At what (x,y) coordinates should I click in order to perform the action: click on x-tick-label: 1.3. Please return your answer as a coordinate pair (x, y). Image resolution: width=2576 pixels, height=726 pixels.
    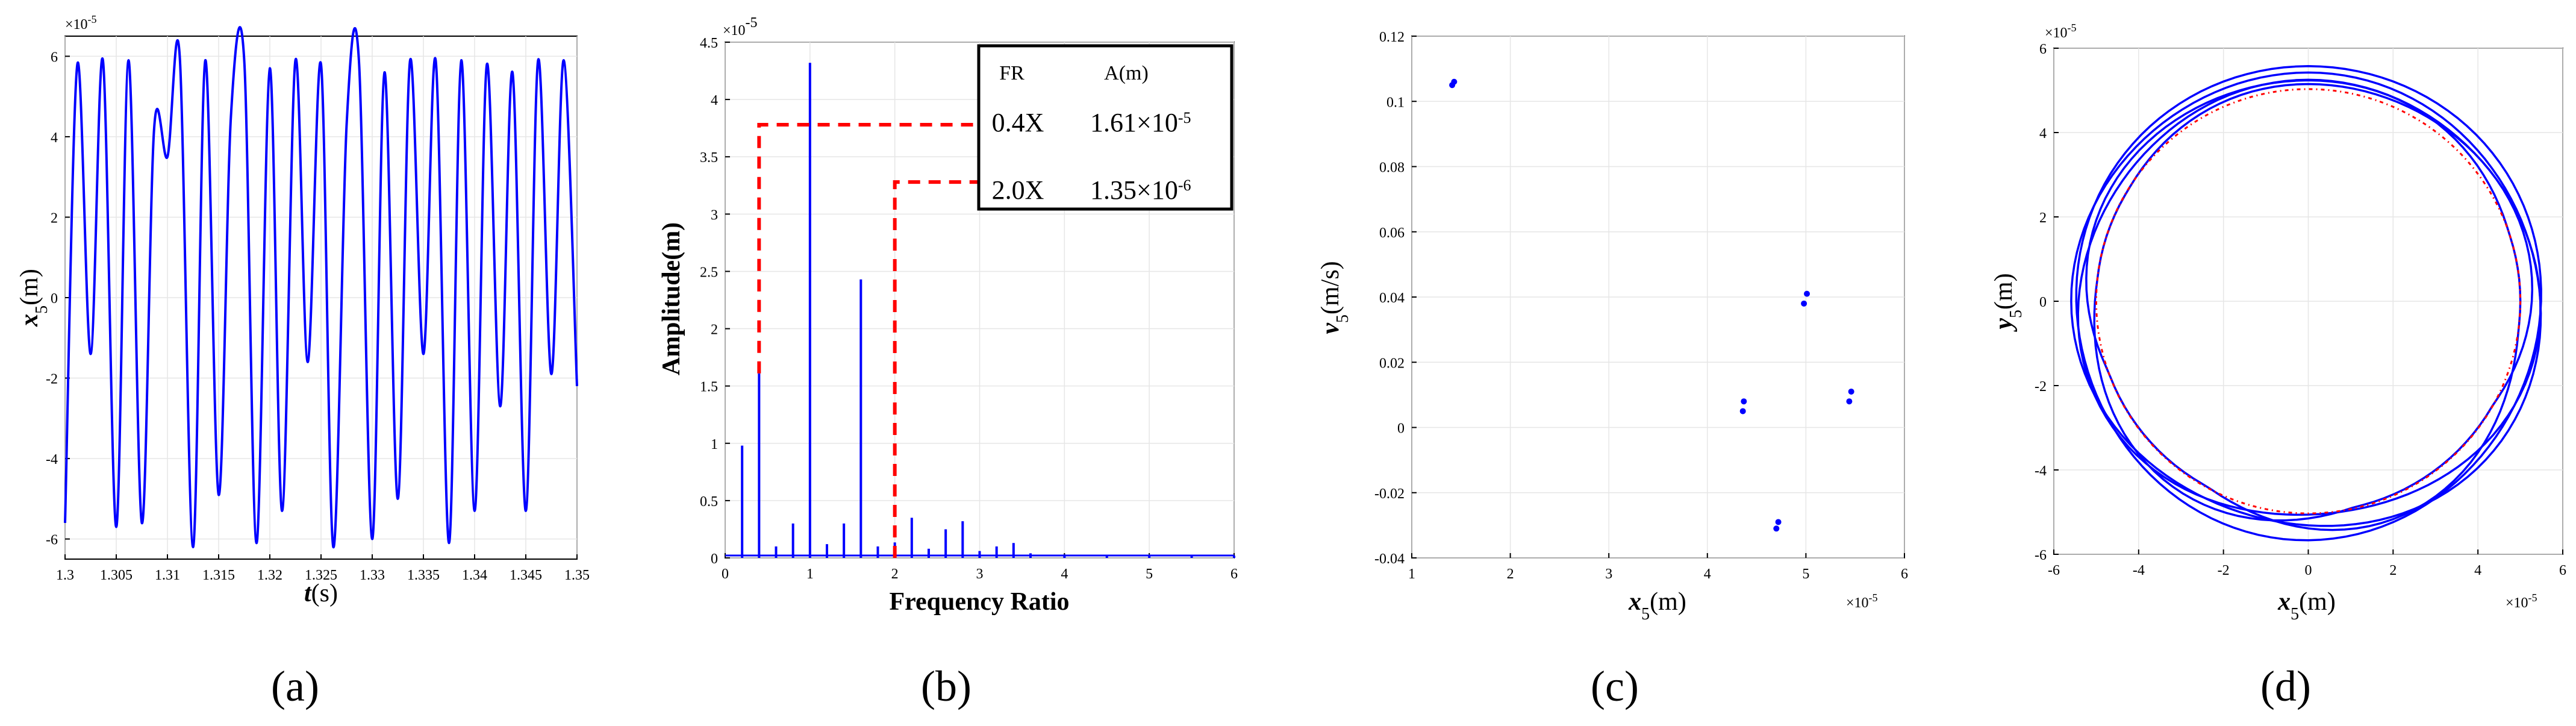
    Looking at the image, I should click on (65, 575).